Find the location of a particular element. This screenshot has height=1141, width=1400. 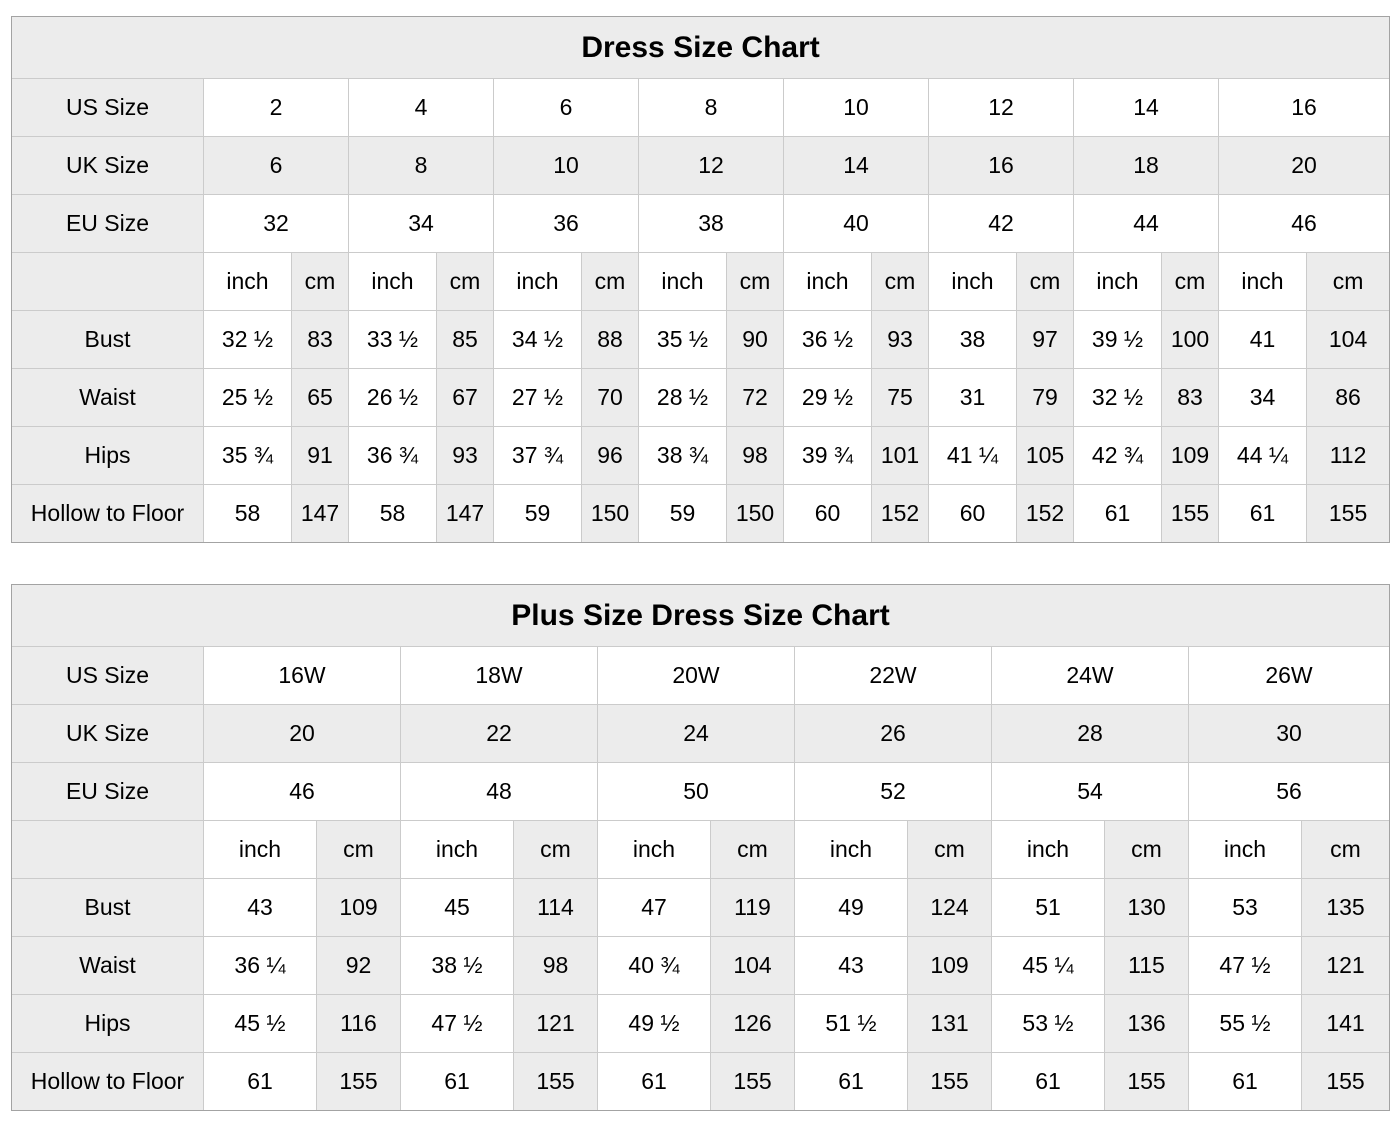

measurement-inch-cell: 45 ½ is located at coordinates (260, 1023).